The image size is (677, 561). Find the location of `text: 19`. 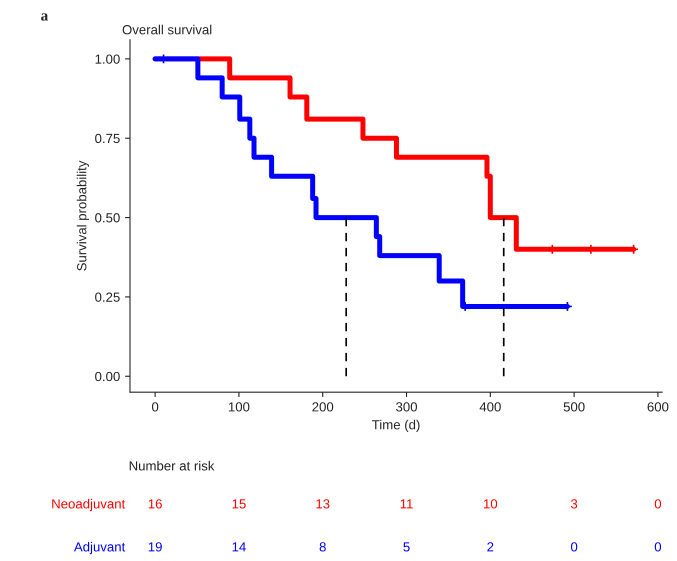

text: 19 is located at coordinates (155, 547).